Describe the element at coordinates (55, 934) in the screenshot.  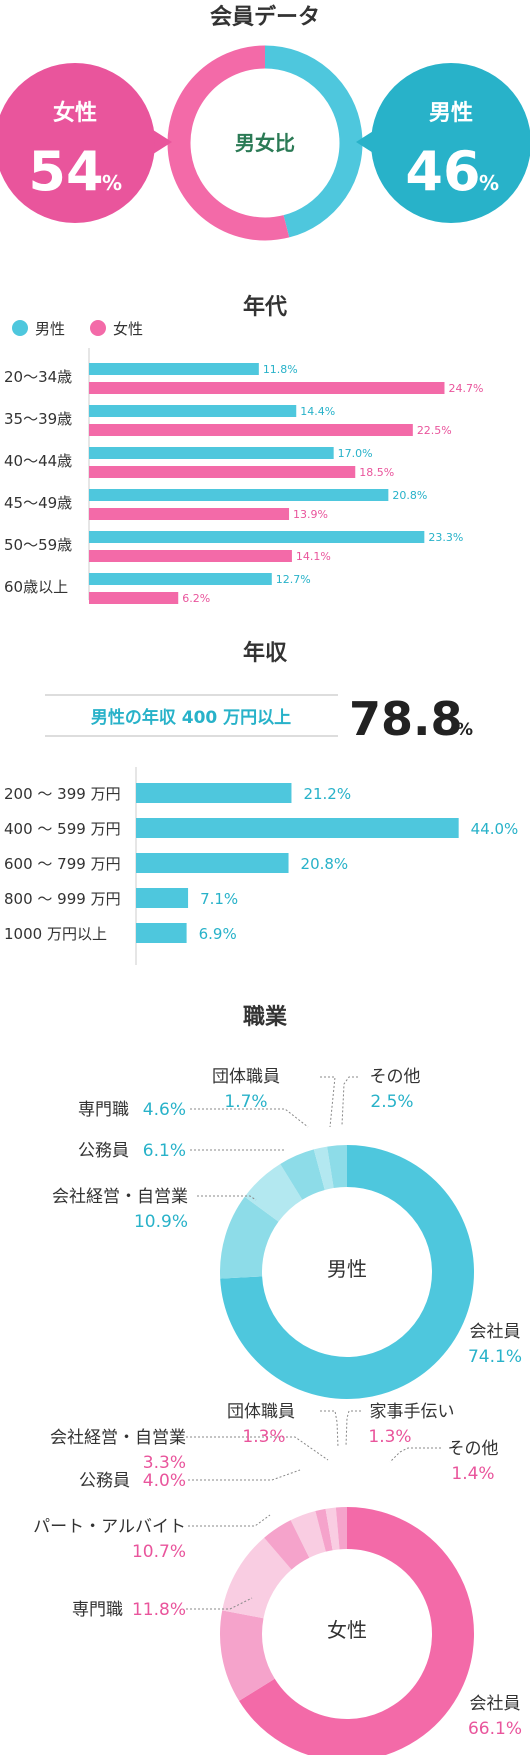
I see `income-category-label: 1000 万円以上` at that location.